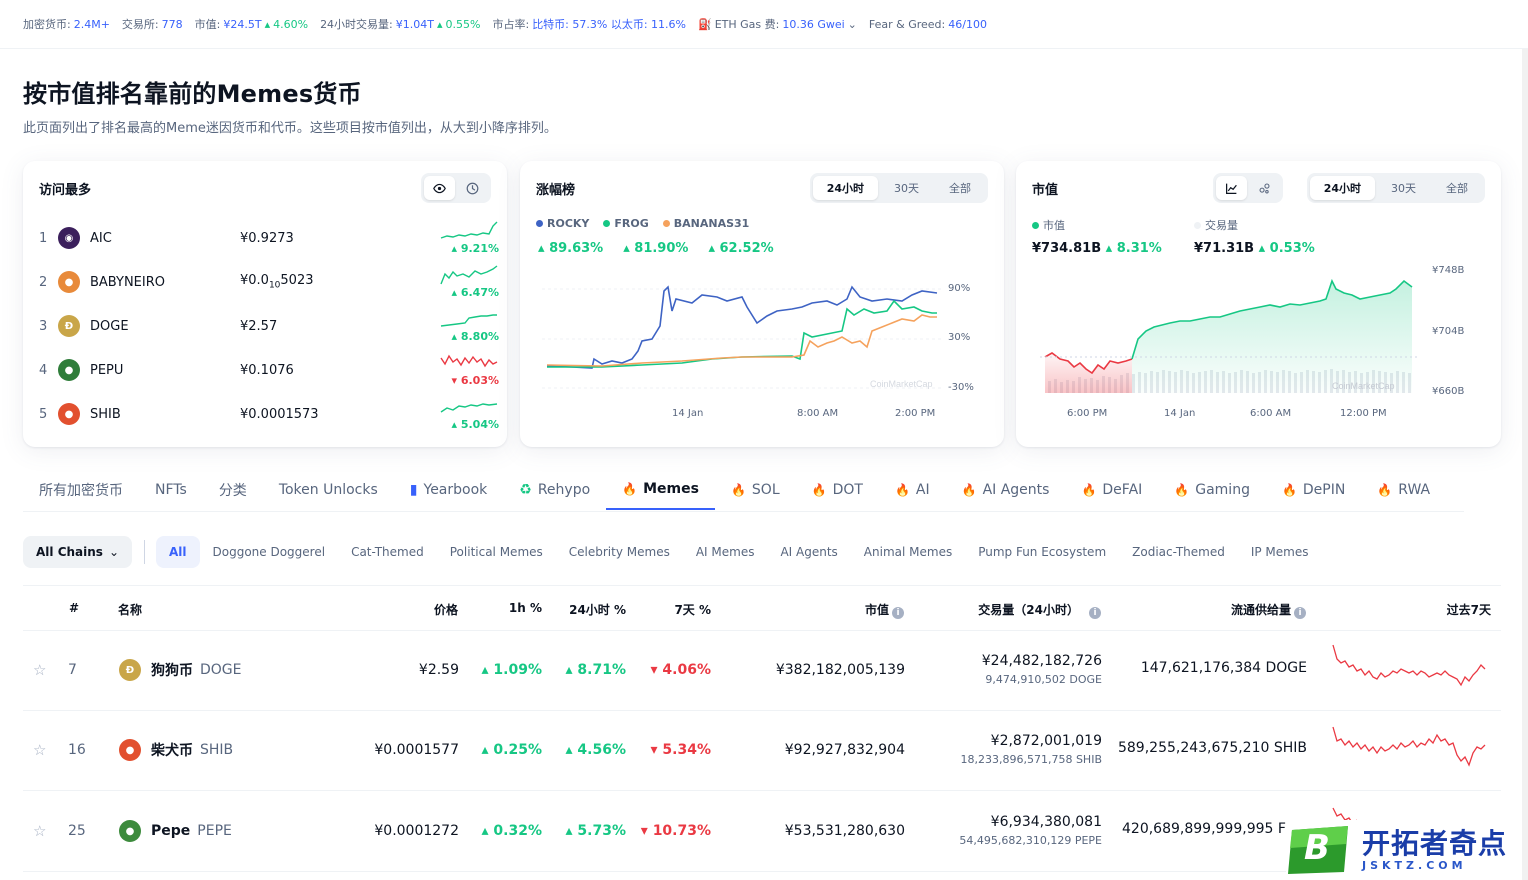 The image size is (1528, 880). Describe the element at coordinates (1279, 552) in the screenshot. I see `chip-ip-memes: IP Memes` at that location.